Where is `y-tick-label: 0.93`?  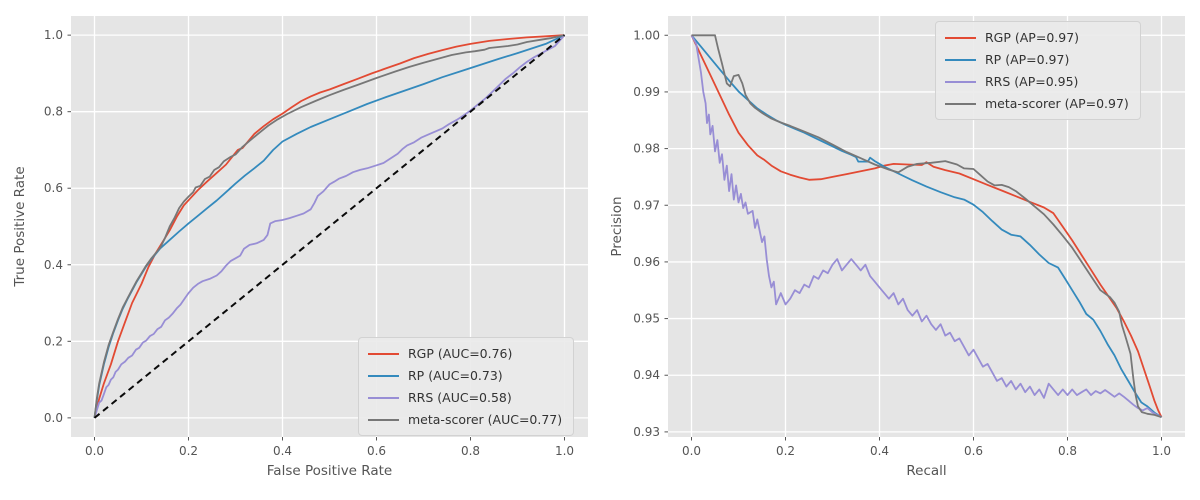
y-tick-label: 0.93 is located at coordinates (646, 432).